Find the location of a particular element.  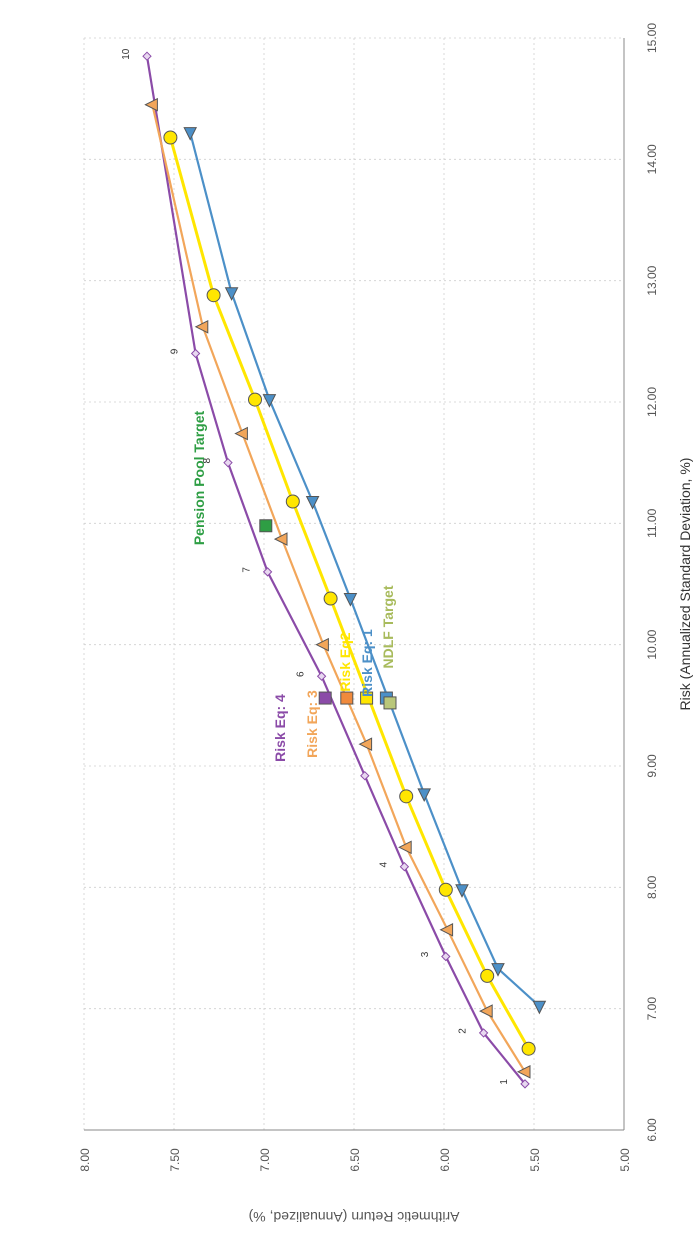

risk-tick-label: 6.00 is located at coordinates (652, 1130).